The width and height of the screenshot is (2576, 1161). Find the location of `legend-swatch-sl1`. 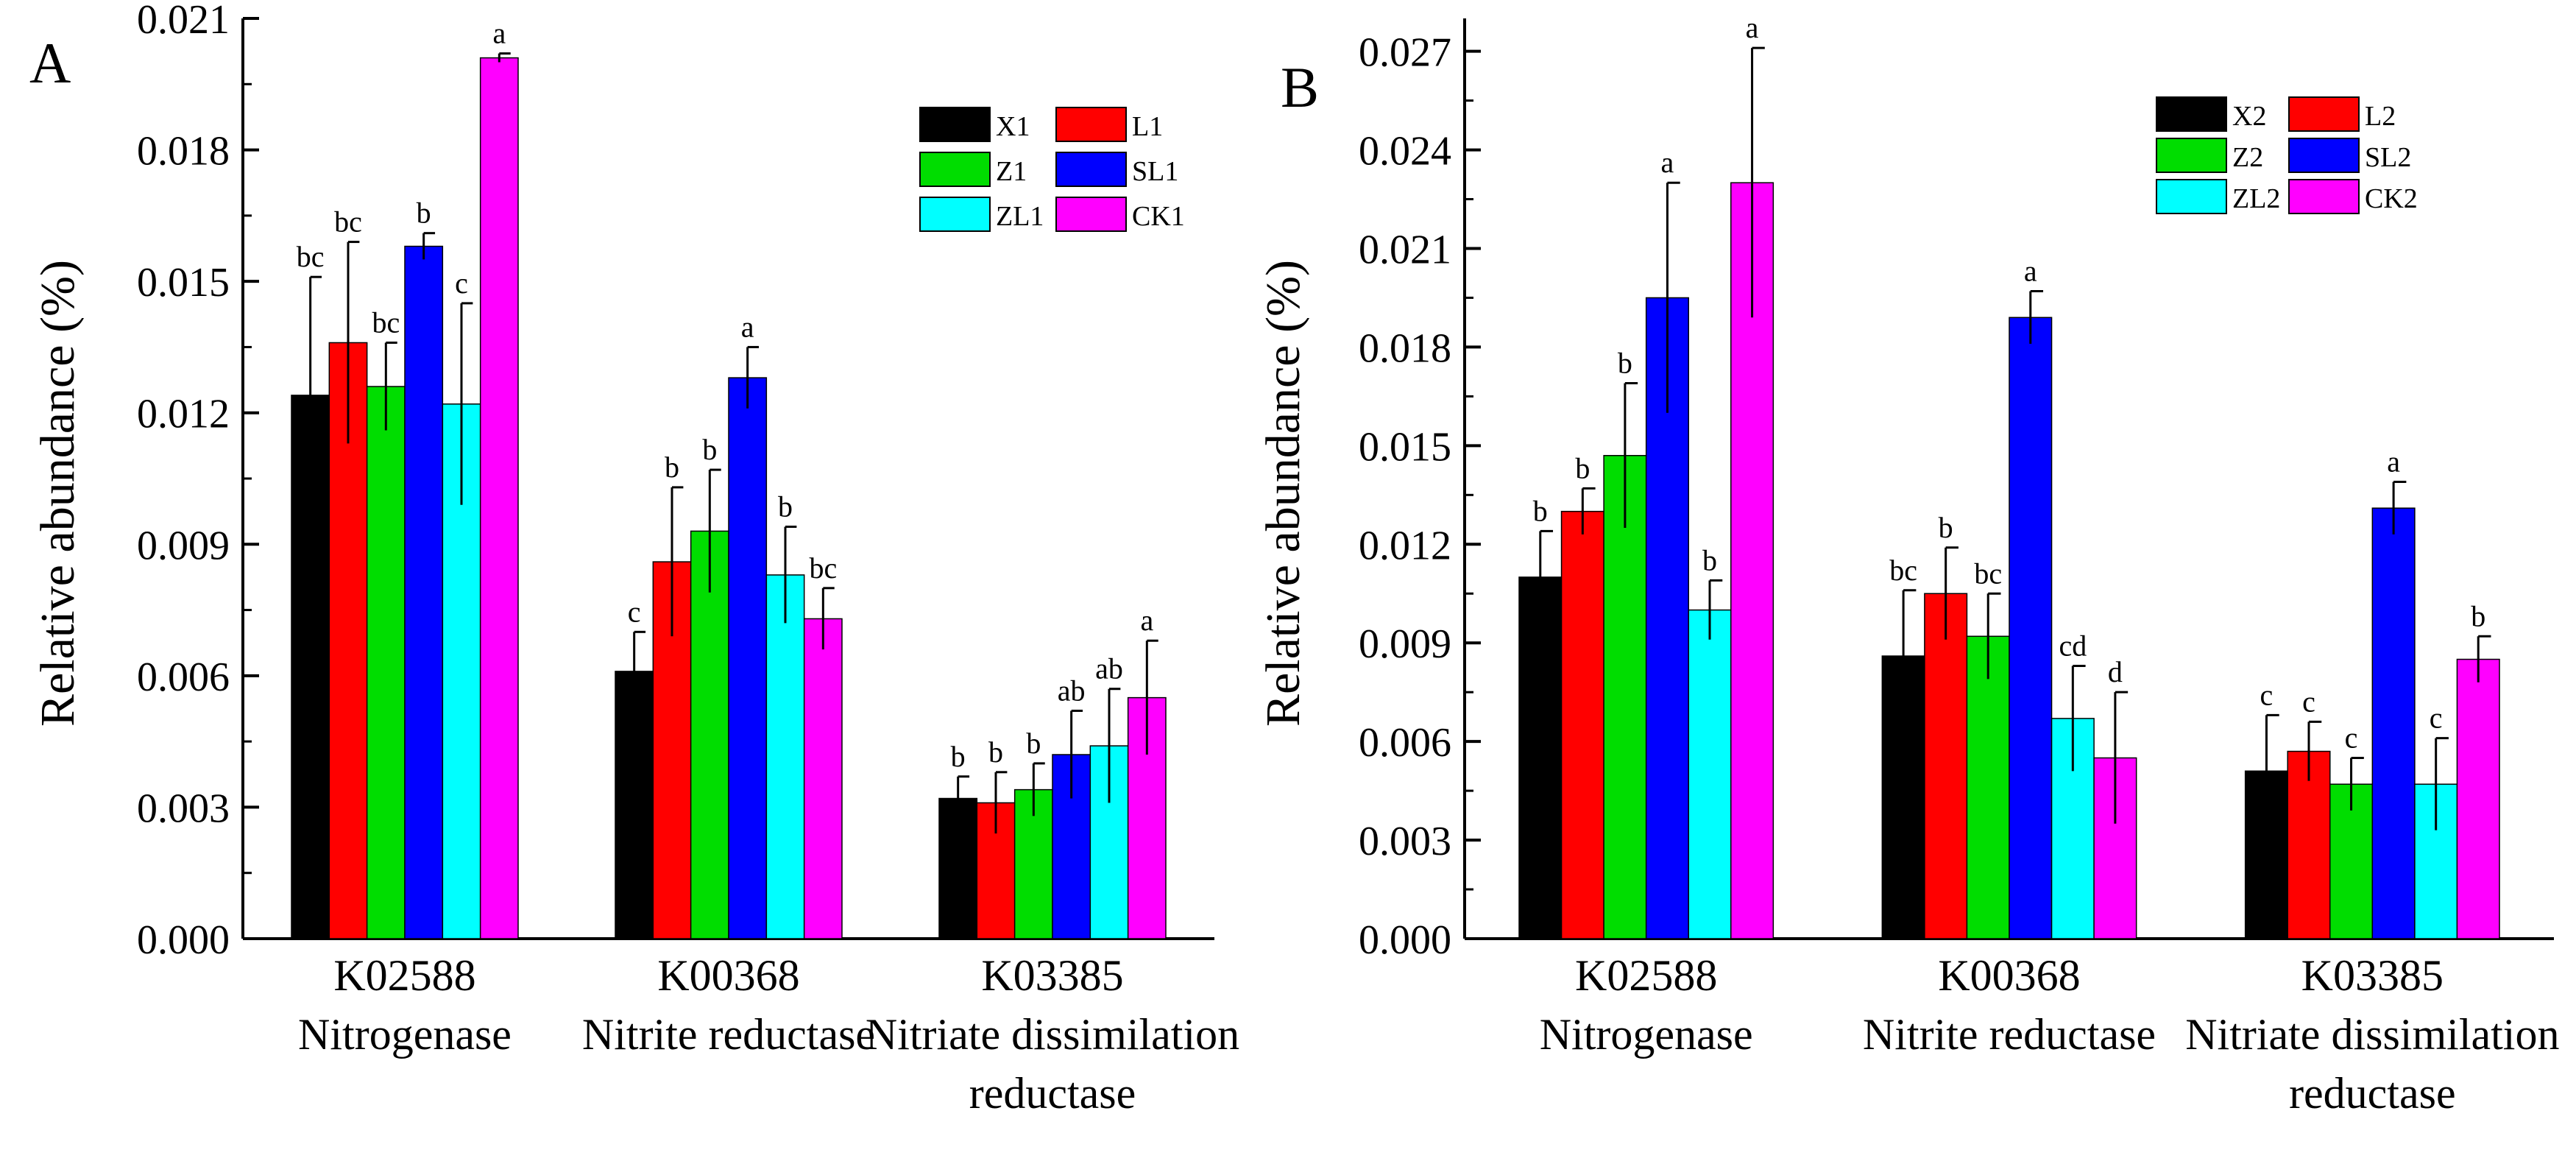

legend-swatch-sl1 is located at coordinates (1091, 169).